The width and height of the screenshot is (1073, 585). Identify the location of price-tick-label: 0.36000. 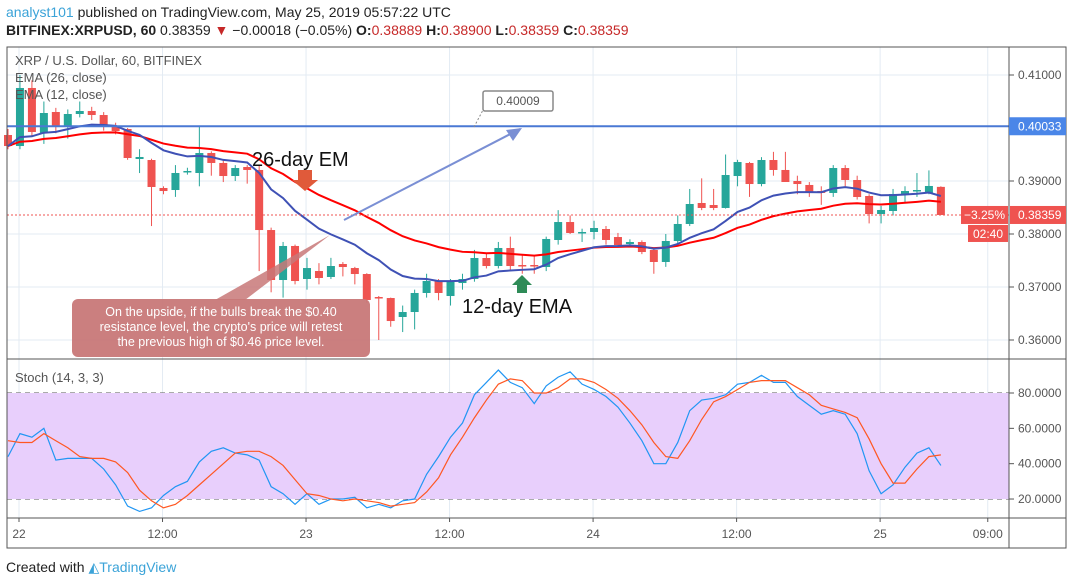
(1040, 340).